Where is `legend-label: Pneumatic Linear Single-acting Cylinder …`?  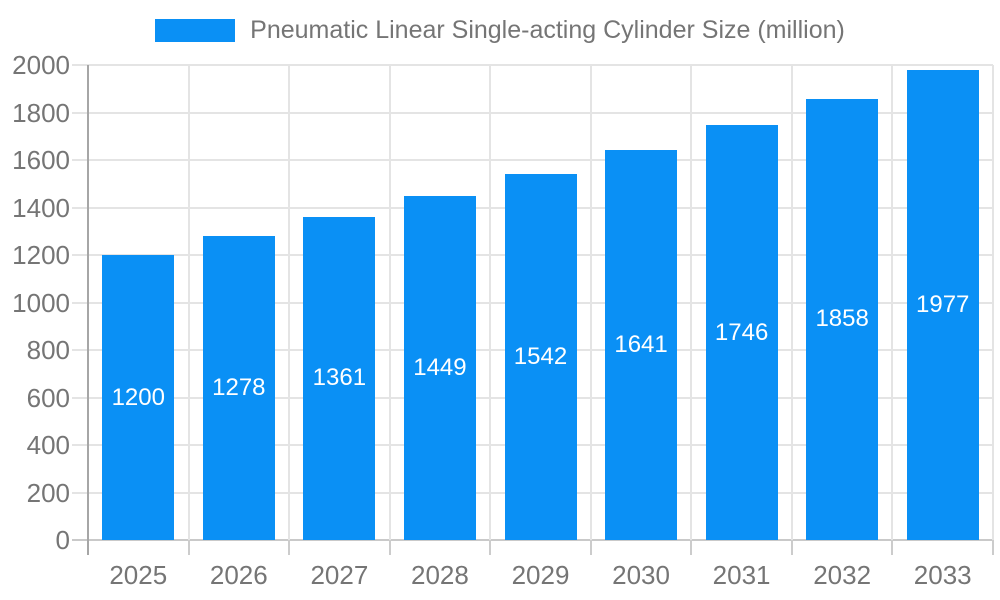
legend-label: Pneumatic Linear Single-acting Cylinder … is located at coordinates (547, 30).